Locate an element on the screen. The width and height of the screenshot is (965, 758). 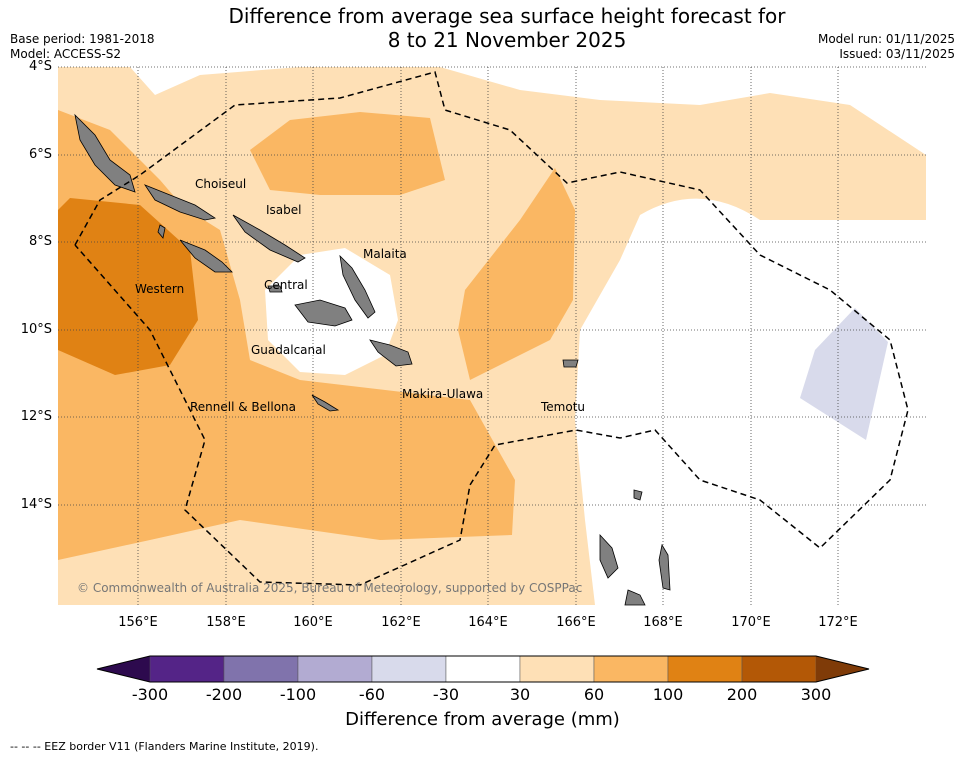
lat-label-6s: 6°S is located at coordinates (40, 154).